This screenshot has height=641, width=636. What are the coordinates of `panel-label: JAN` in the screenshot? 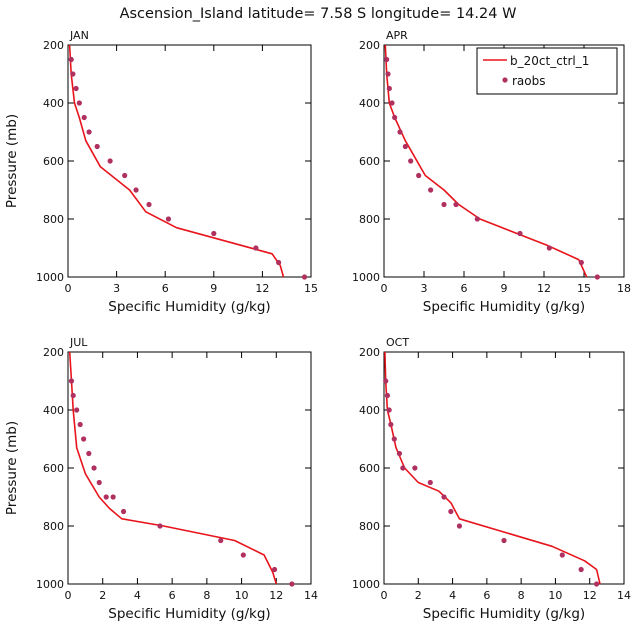 It's located at (79, 35).